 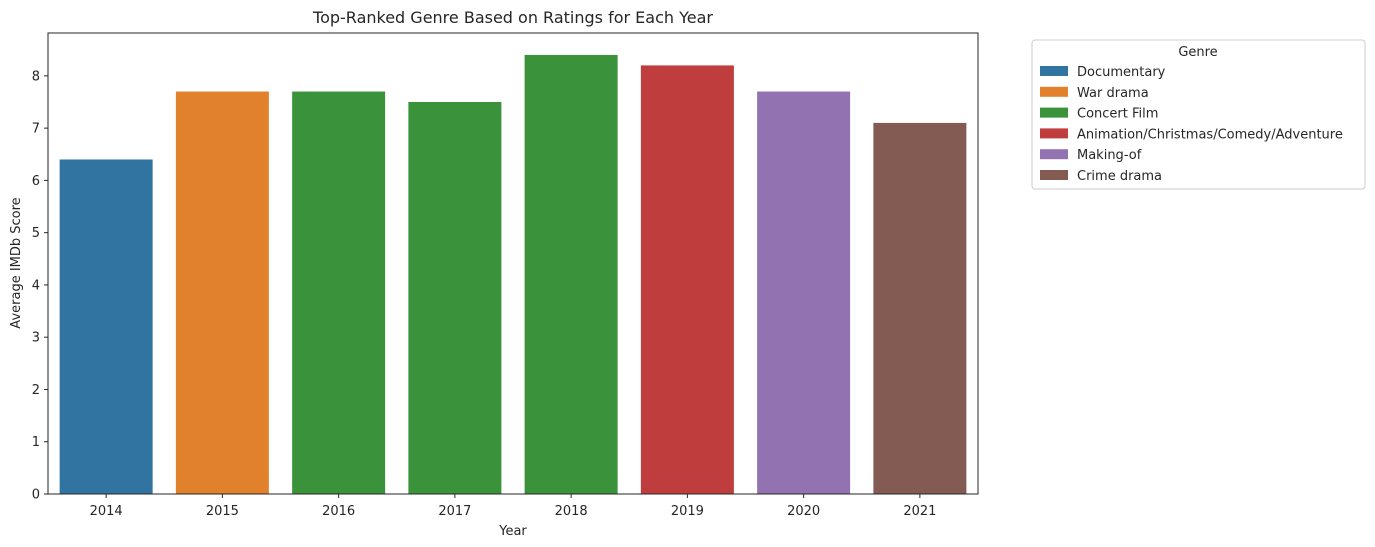 What do you see at coordinates (687, 279) in the screenshot?
I see `bar-2019` at bounding box center [687, 279].